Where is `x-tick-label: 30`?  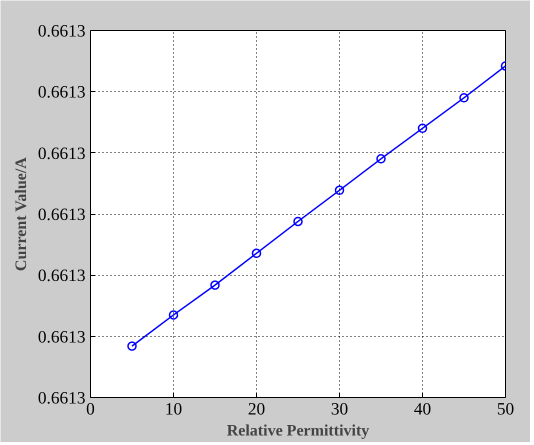 x-tick-label: 30 is located at coordinates (339, 409).